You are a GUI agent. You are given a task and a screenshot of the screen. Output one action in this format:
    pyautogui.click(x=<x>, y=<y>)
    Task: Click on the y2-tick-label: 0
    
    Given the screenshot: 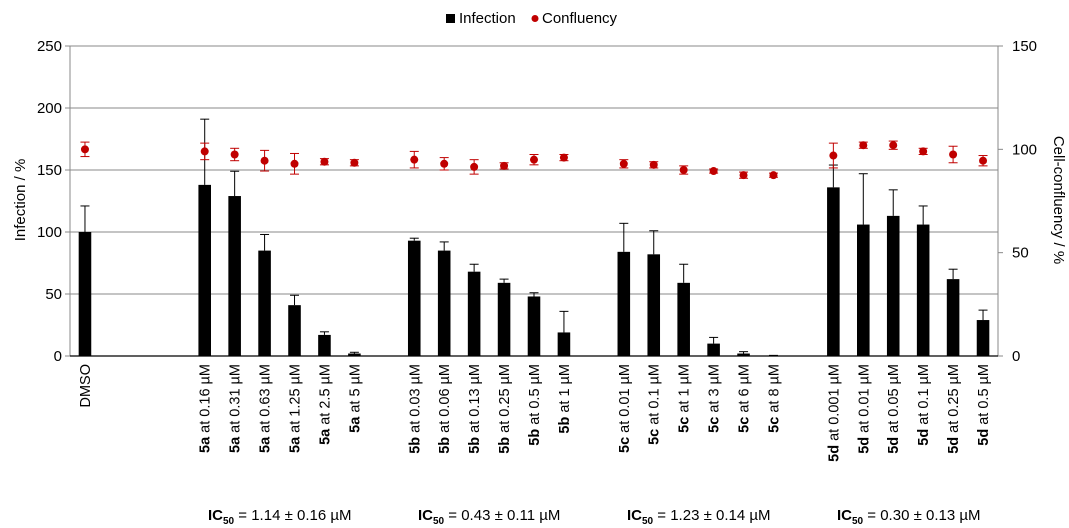 What is the action you would take?
    pyautogui.click(x=1016, y=356)
    